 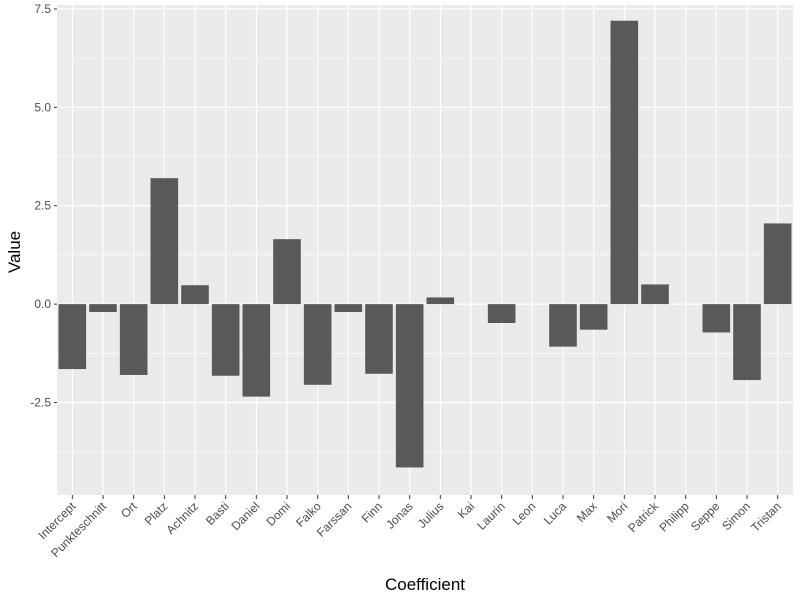 I want to click on bar-domi, so click(x=287, y=272).